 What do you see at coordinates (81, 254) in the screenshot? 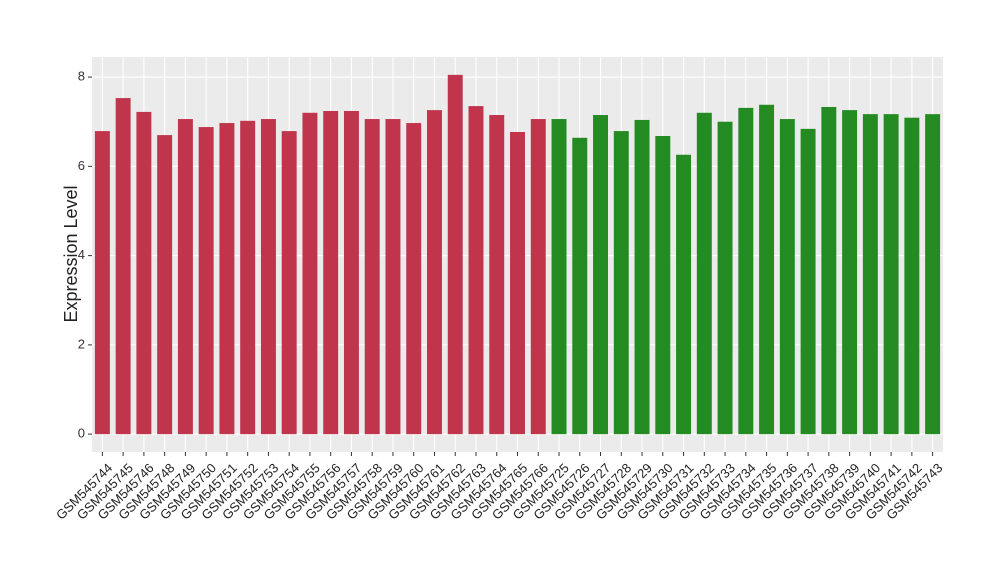
I see `y-tick-label: 4` at bounding box center [81, 254].